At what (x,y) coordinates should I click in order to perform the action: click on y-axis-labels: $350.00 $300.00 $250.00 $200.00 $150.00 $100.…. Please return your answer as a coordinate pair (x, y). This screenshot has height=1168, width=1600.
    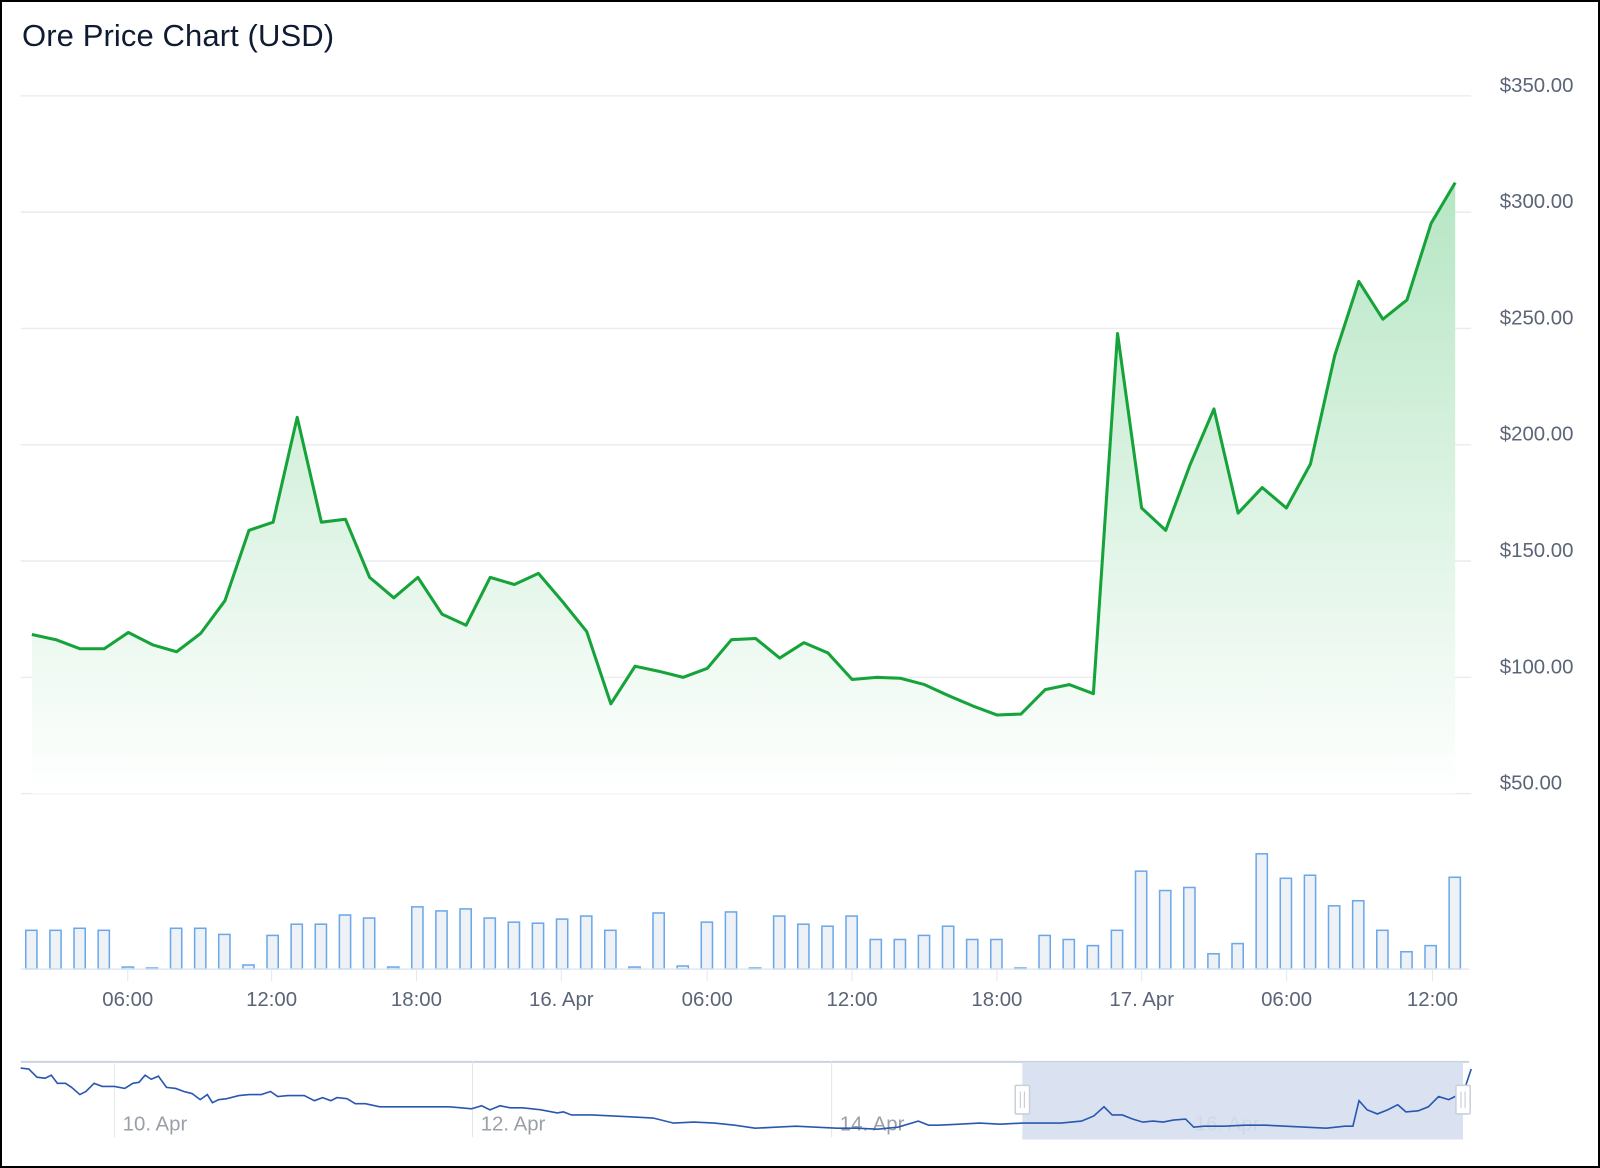
    Looking at the image, I should click on (1537, 435).